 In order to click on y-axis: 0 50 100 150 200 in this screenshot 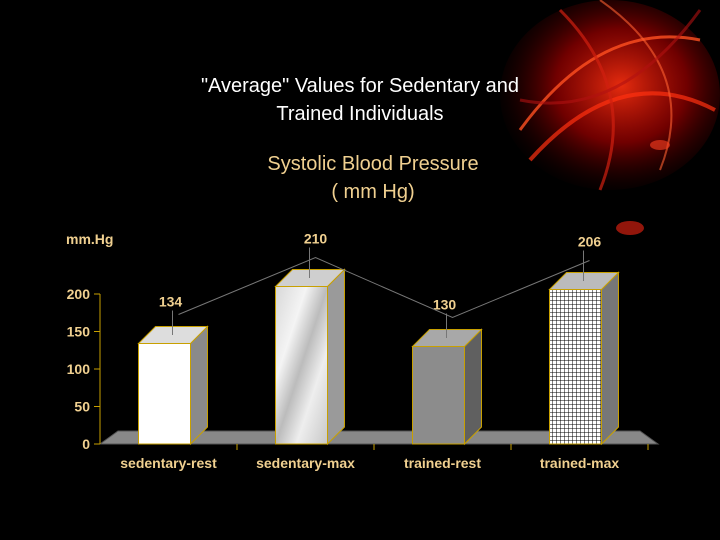, I will do `click(83, 369)`.